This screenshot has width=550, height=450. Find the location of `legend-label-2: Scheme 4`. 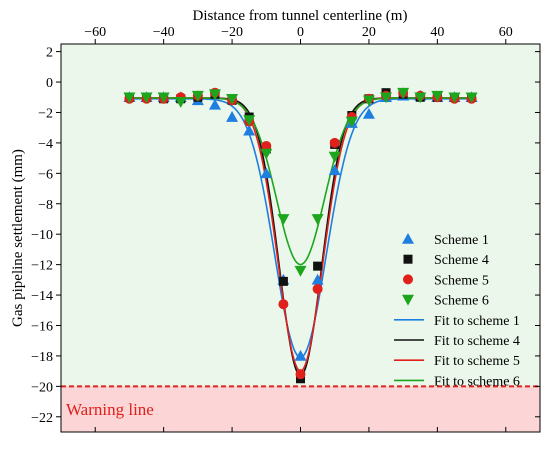

legend-label-2: Scheme 4 is located at coordinates (461, 260).